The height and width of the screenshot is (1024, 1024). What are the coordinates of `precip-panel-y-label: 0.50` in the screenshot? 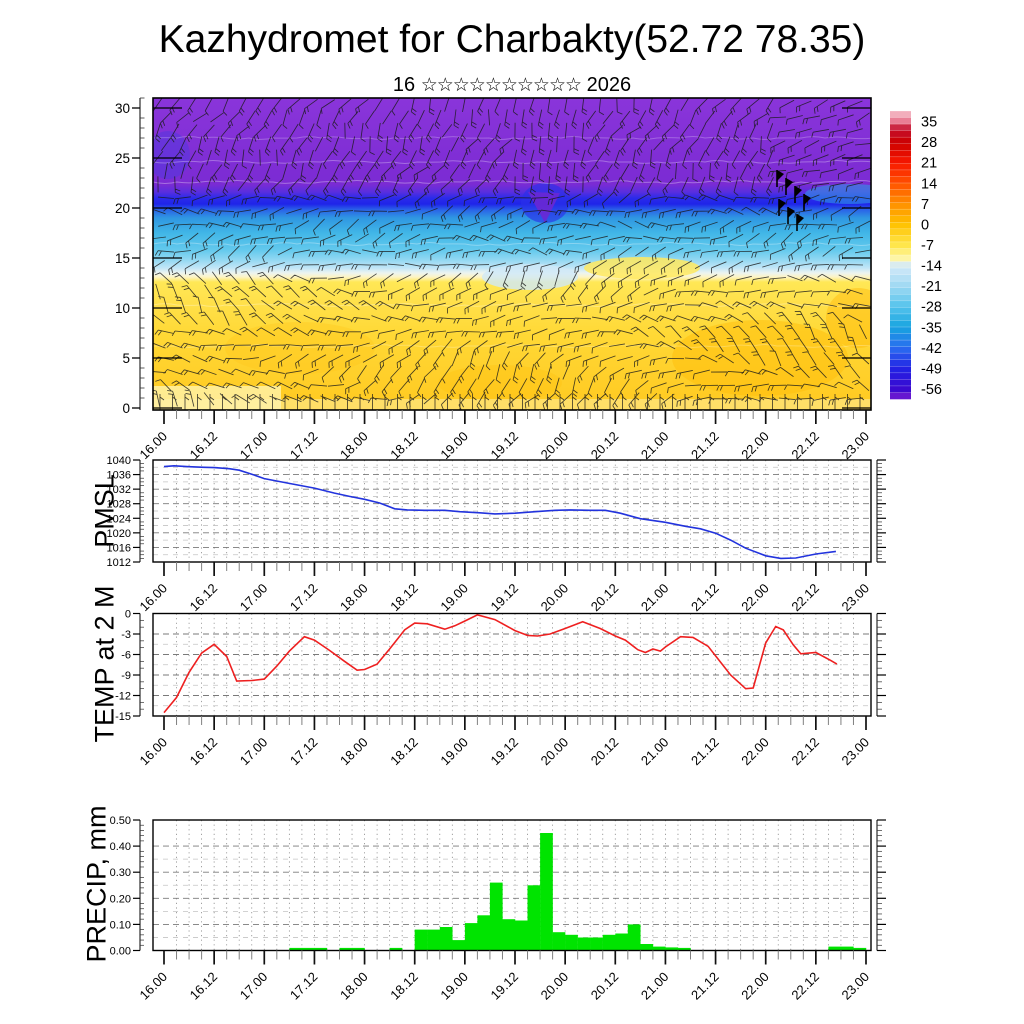 It's located at (120, 821).